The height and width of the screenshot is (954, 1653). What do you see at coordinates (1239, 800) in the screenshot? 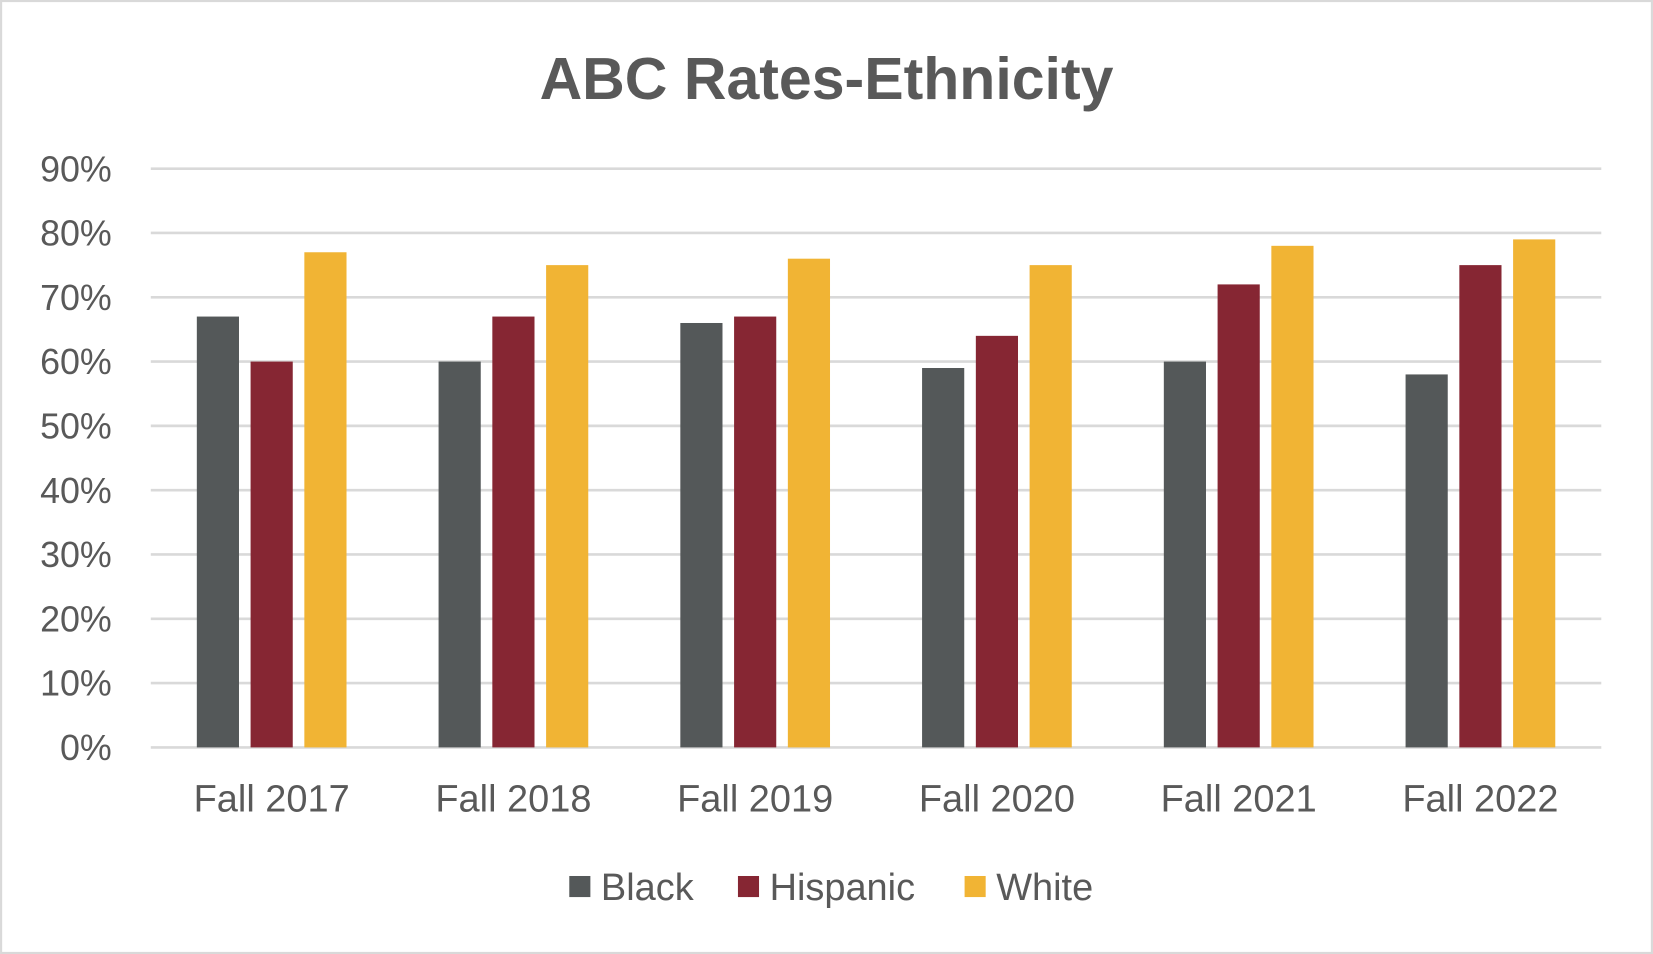
I see `x-tick-label: Fall 2021` at bounding box center [1239, 800].